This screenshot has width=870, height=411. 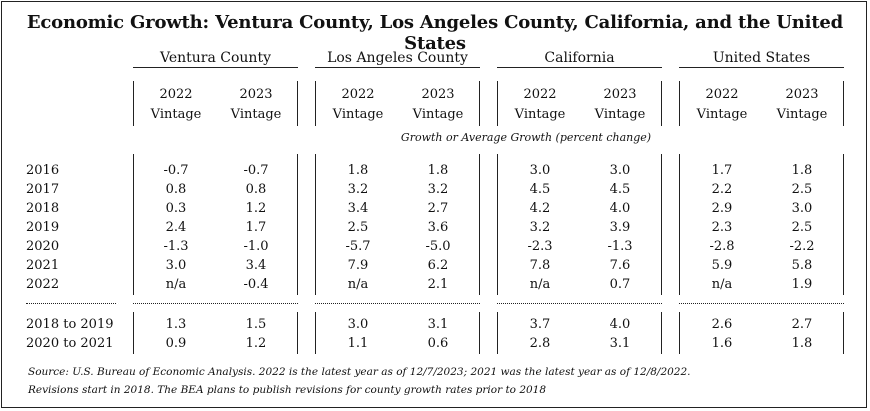 What do you see at coordinates (579, 58) in the screenshot?
I see `group-label-california: California` at bounding box center [579, 58].